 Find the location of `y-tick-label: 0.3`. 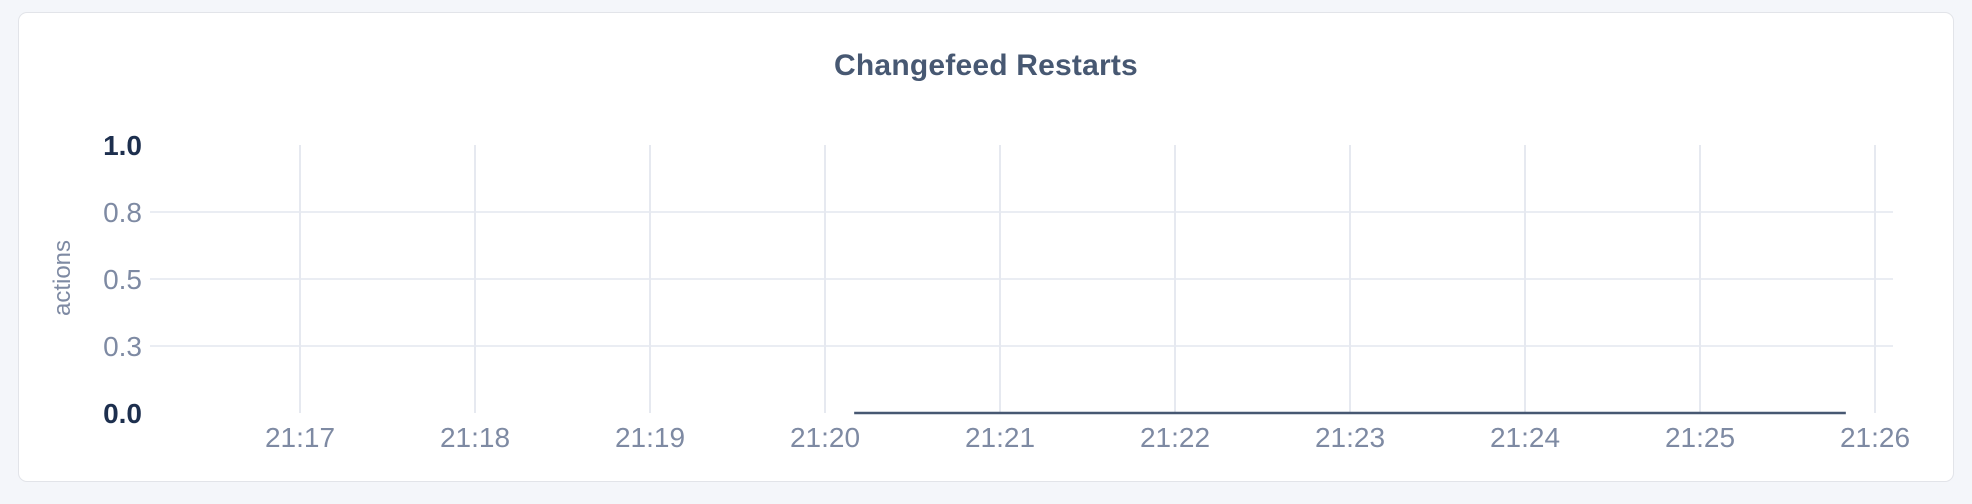

y-tick-label: 0.3 is located at coordinates (122, 346).